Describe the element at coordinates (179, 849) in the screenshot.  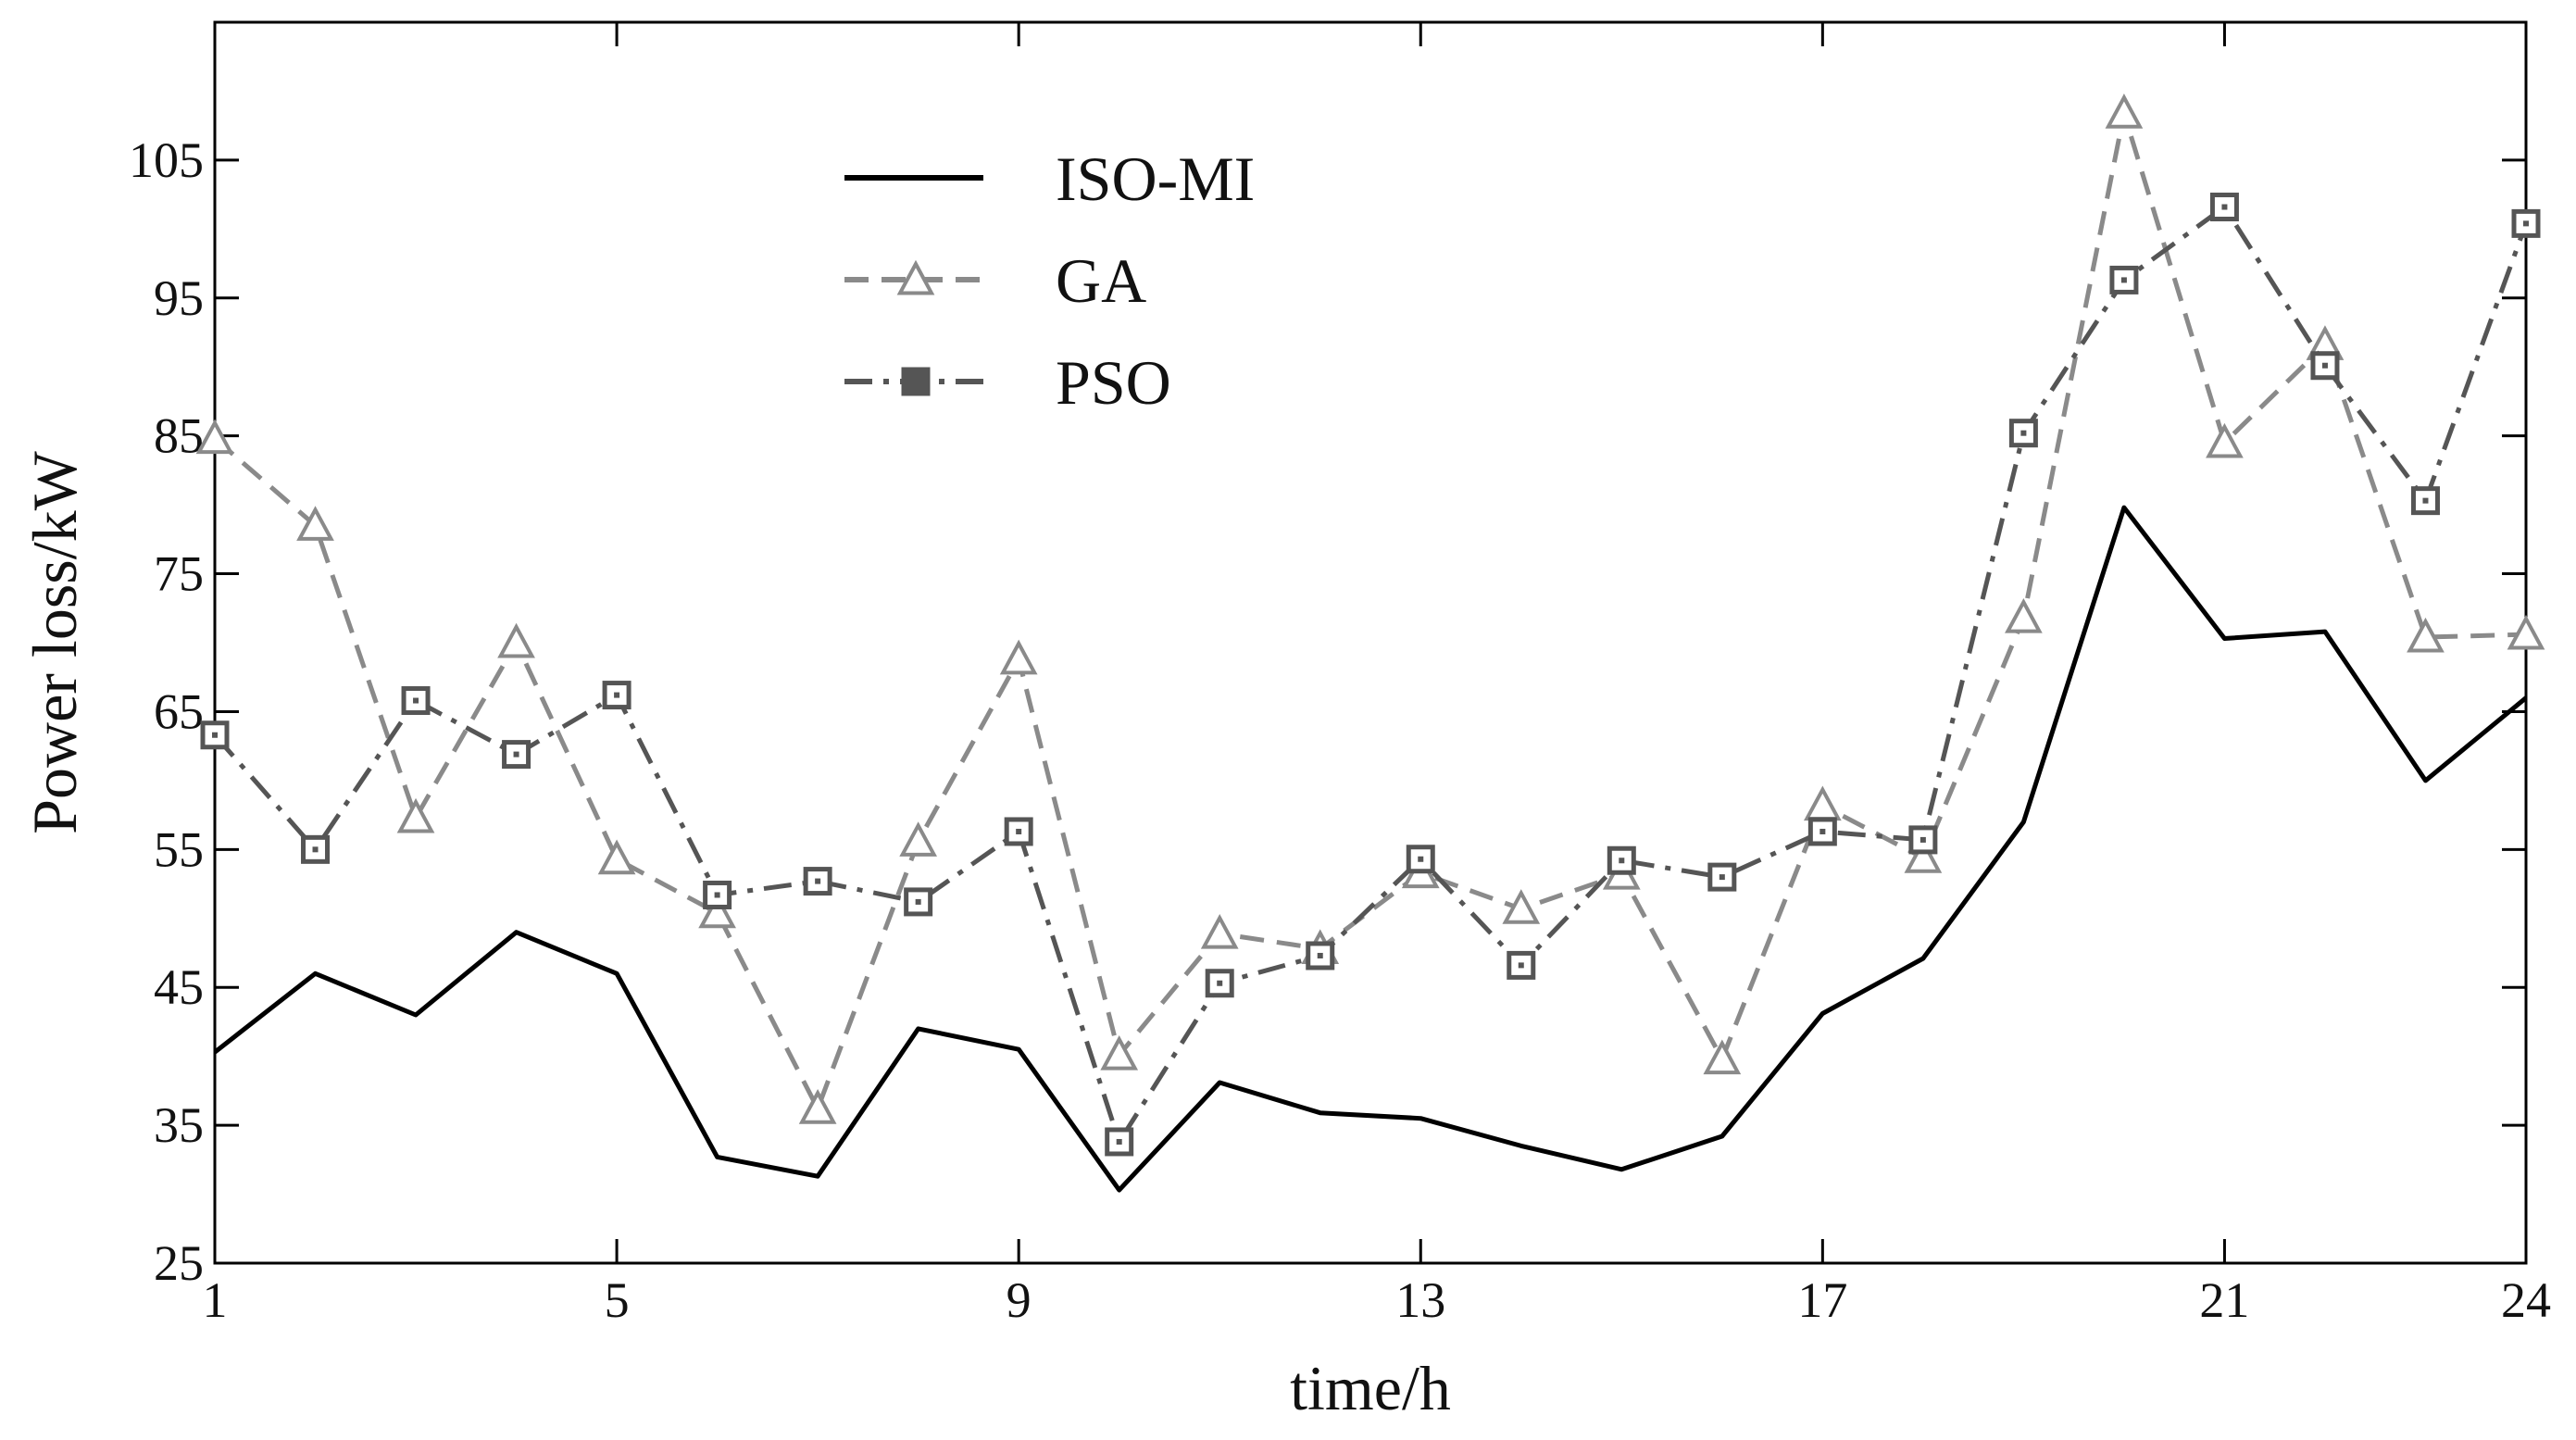
I see `y-tick-label: 55` at that location.